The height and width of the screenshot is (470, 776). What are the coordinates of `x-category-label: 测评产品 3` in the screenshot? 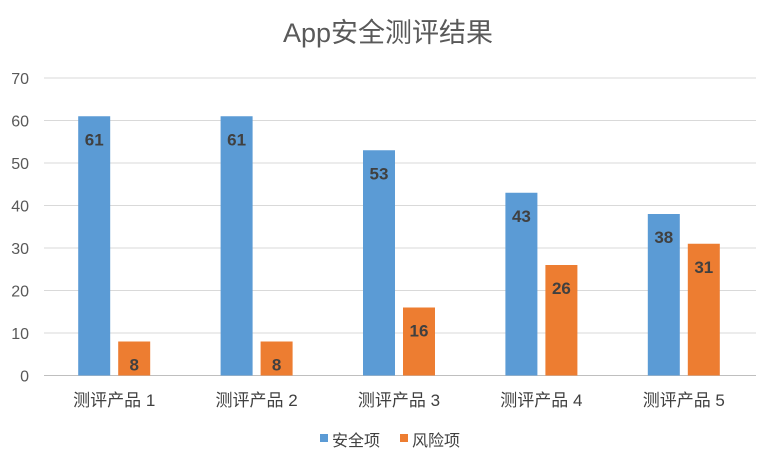 It's located at (399, 400).